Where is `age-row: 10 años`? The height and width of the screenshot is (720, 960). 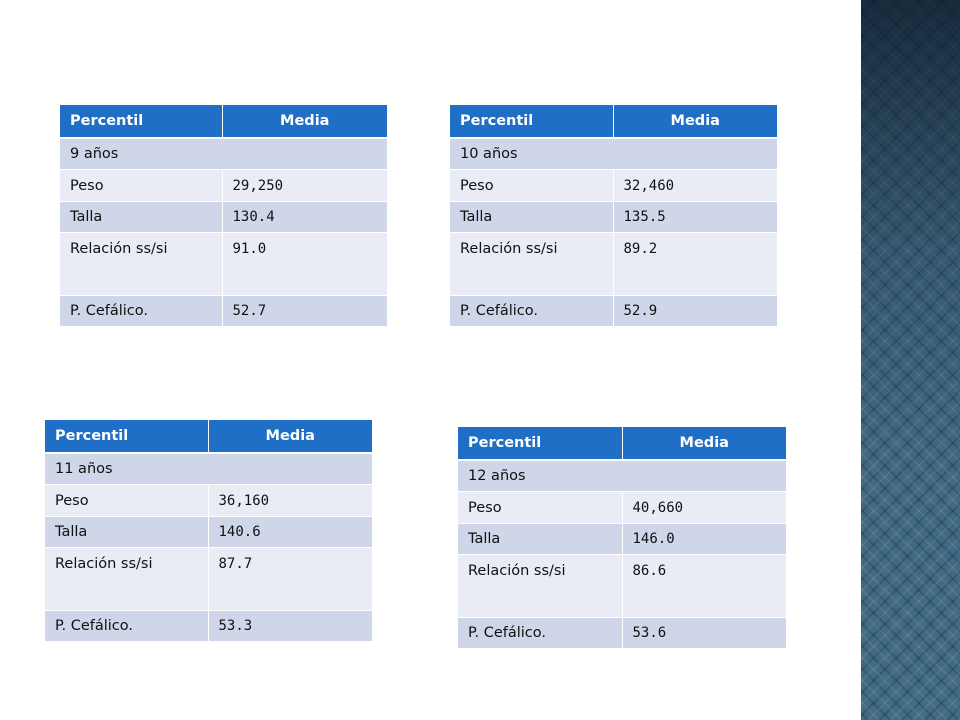 age-row: 10 años is located at coordinates (613, 154).